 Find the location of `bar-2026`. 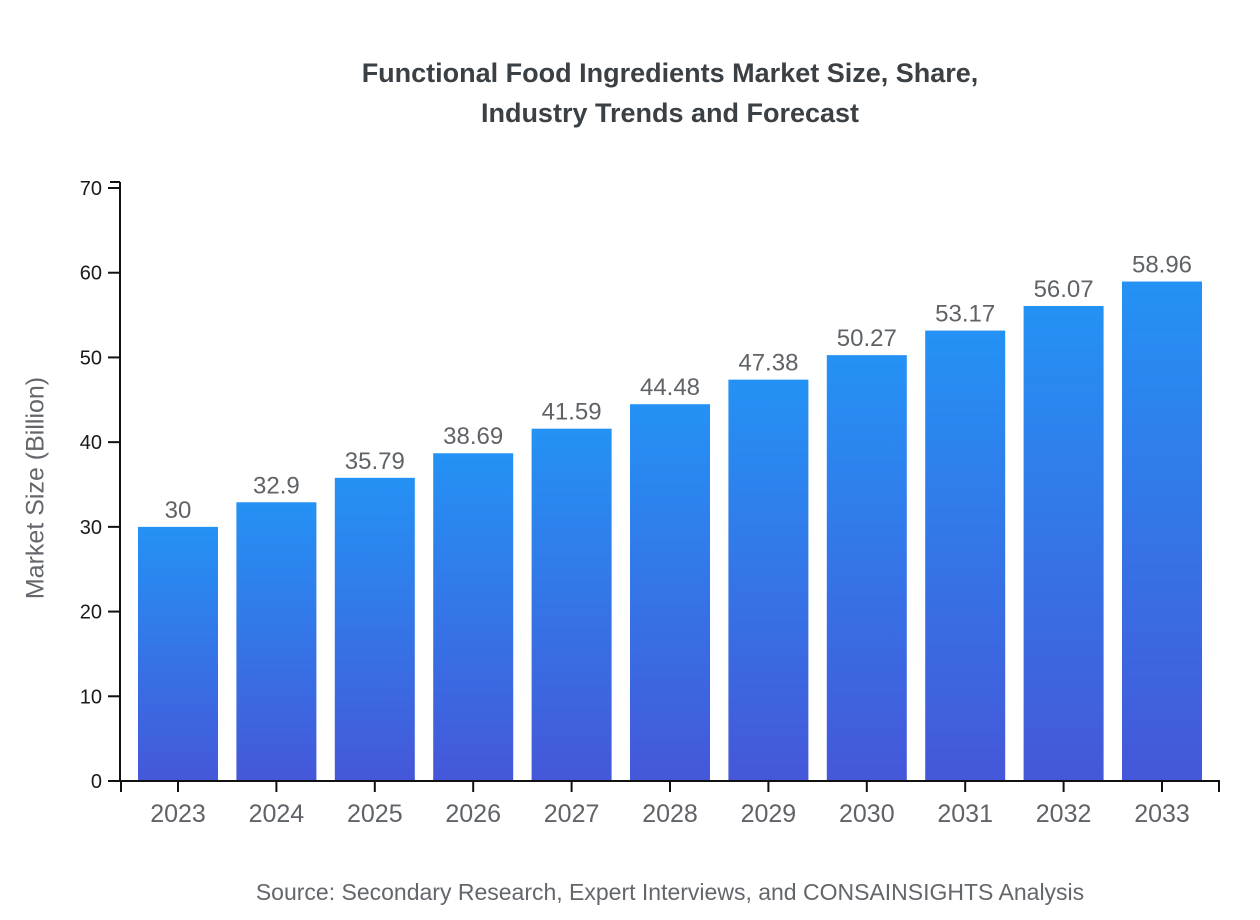

bar-2026 is located at coordinates (473, 617).